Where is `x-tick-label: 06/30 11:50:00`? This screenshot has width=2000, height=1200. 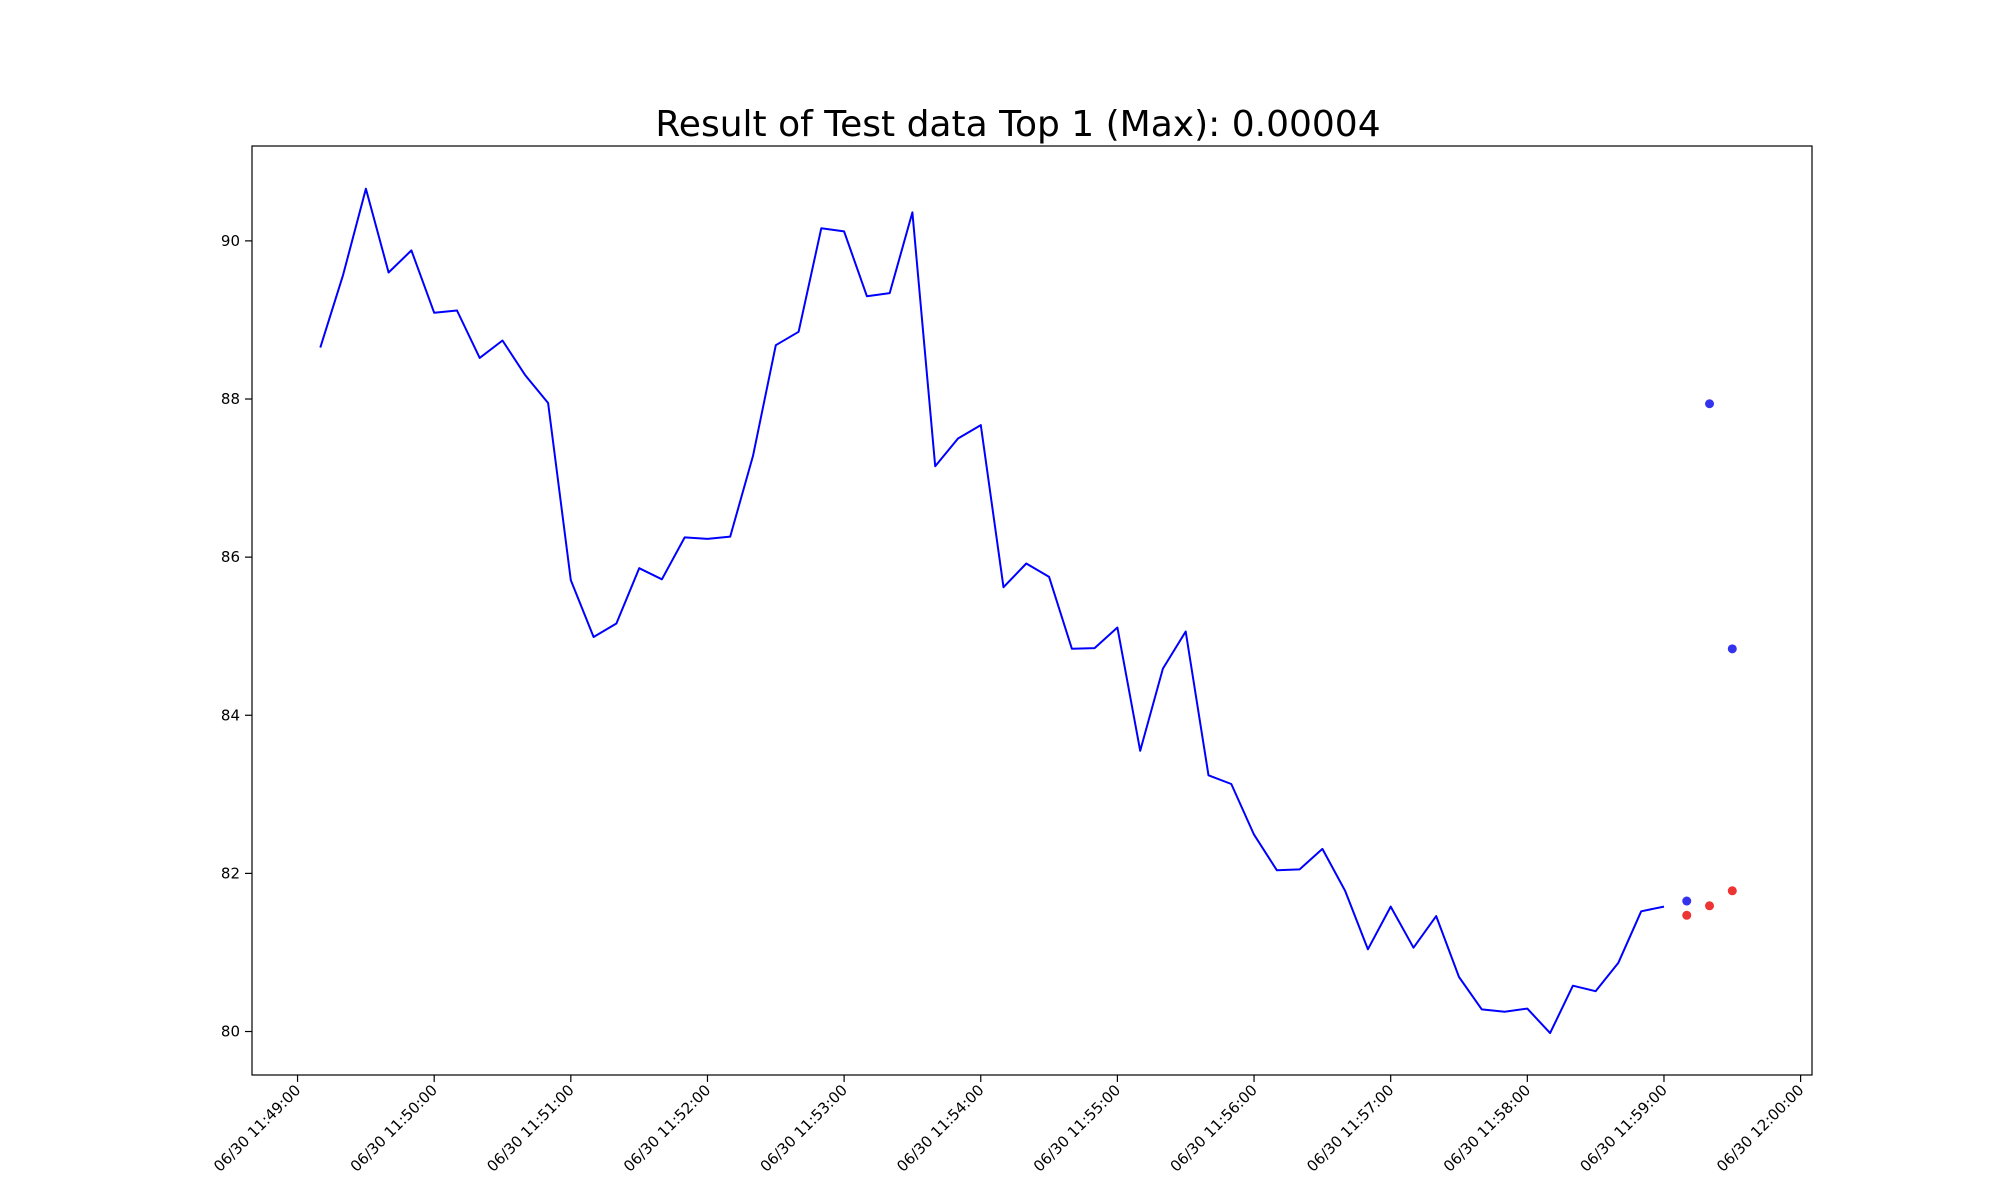 x-tick-label: 06/30 11:50:00 is located at coordinates (394, 1128).